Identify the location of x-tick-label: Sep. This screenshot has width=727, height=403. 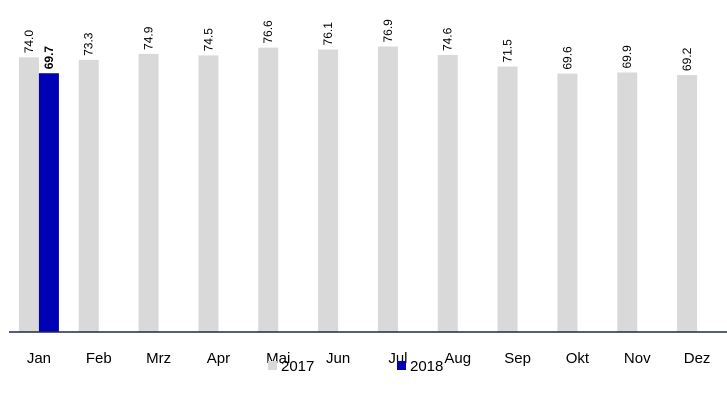
(517, 358).